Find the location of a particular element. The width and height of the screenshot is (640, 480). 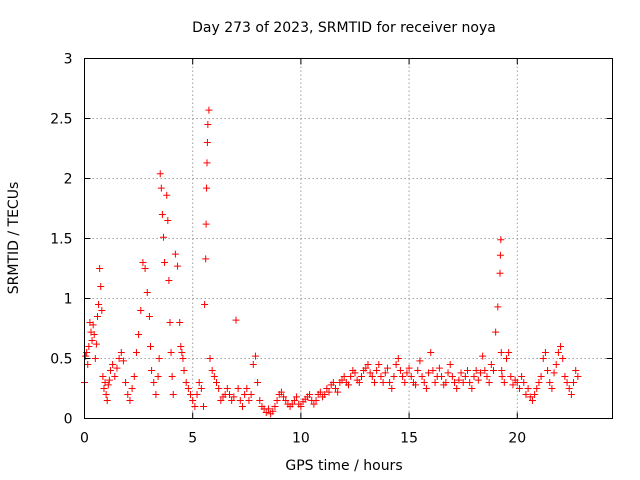

y-tick-label: 3 is located at coordinates (68, 60).